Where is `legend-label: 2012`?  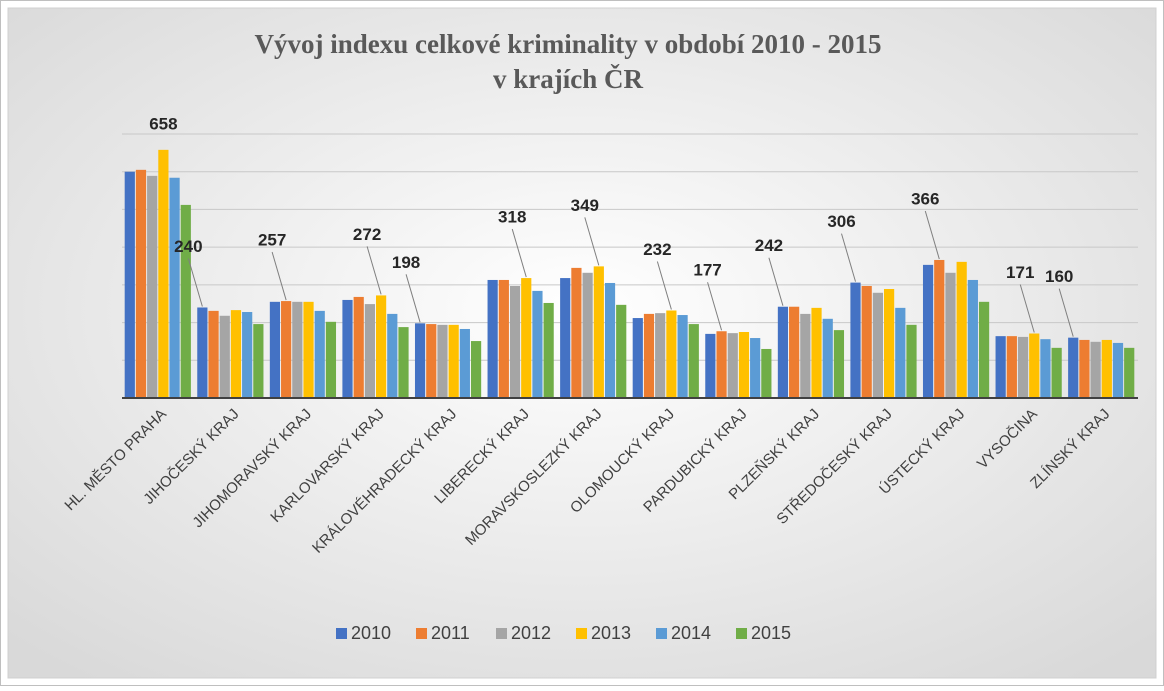 legend-label: 2012 is located at coordinates (531, 633).